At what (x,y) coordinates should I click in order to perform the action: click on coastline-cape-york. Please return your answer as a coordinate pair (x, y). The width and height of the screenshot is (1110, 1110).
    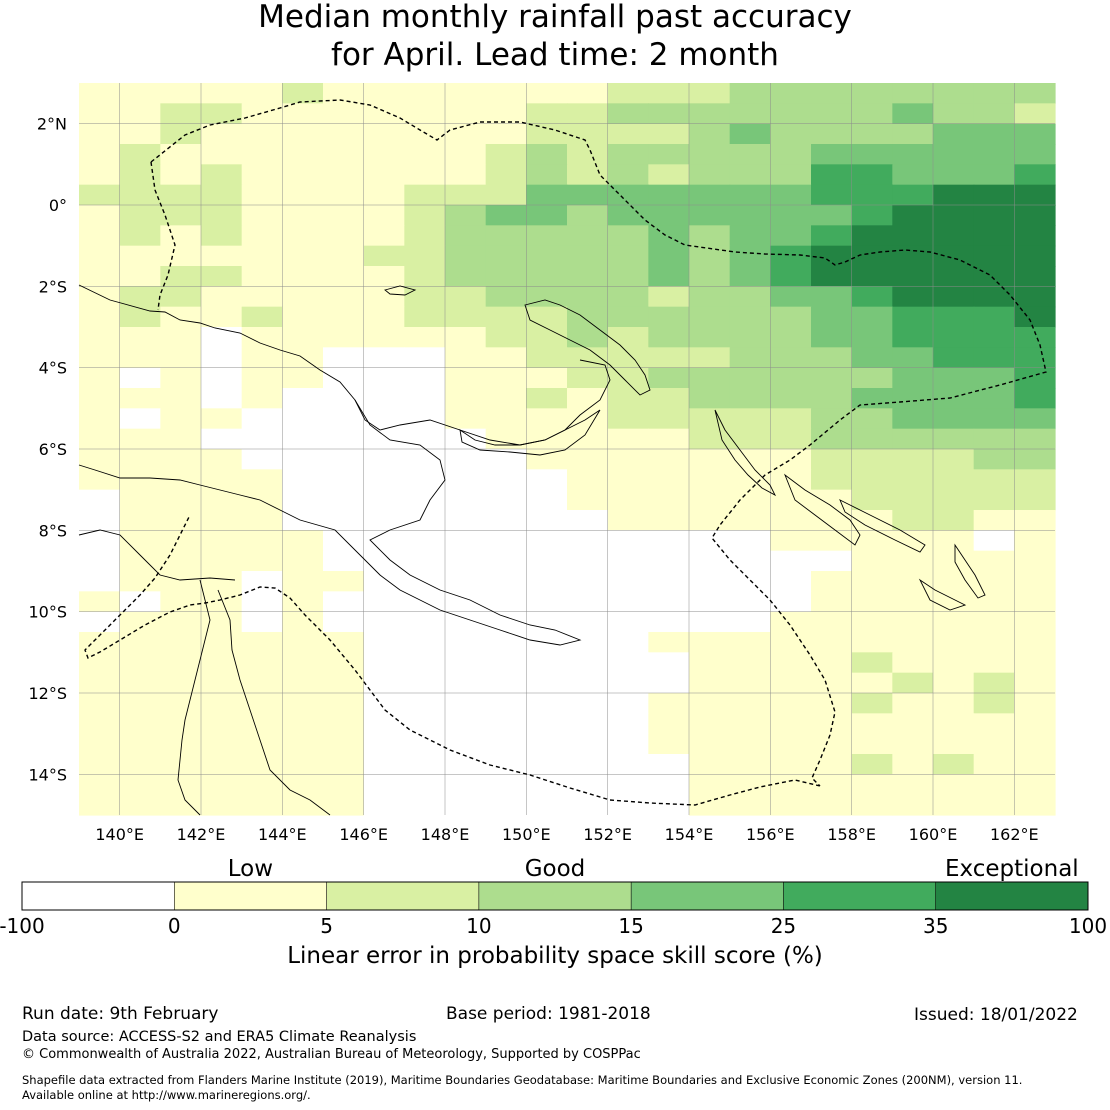
    Looking at the image, I should click on (194, 697).